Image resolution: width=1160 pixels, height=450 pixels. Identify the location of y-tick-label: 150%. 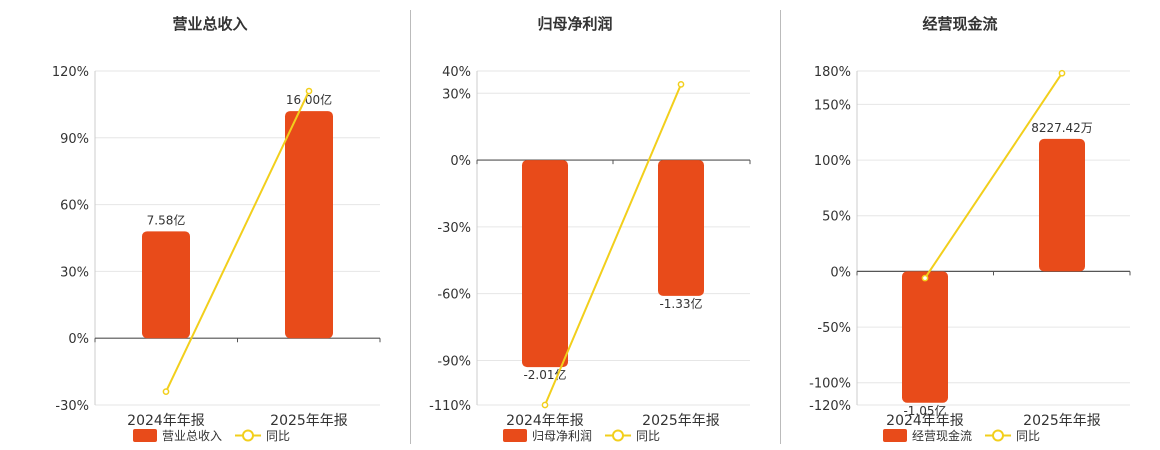
(832, 105).